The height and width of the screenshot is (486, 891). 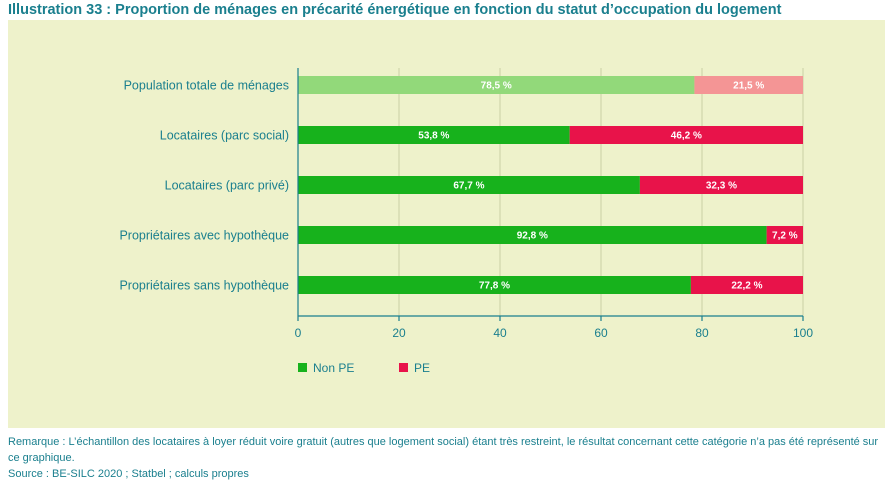 What do you see at coordinates (601, 333) in the screenshot?
I see `x-tick-label: 60` at bounding box center [601, 333].